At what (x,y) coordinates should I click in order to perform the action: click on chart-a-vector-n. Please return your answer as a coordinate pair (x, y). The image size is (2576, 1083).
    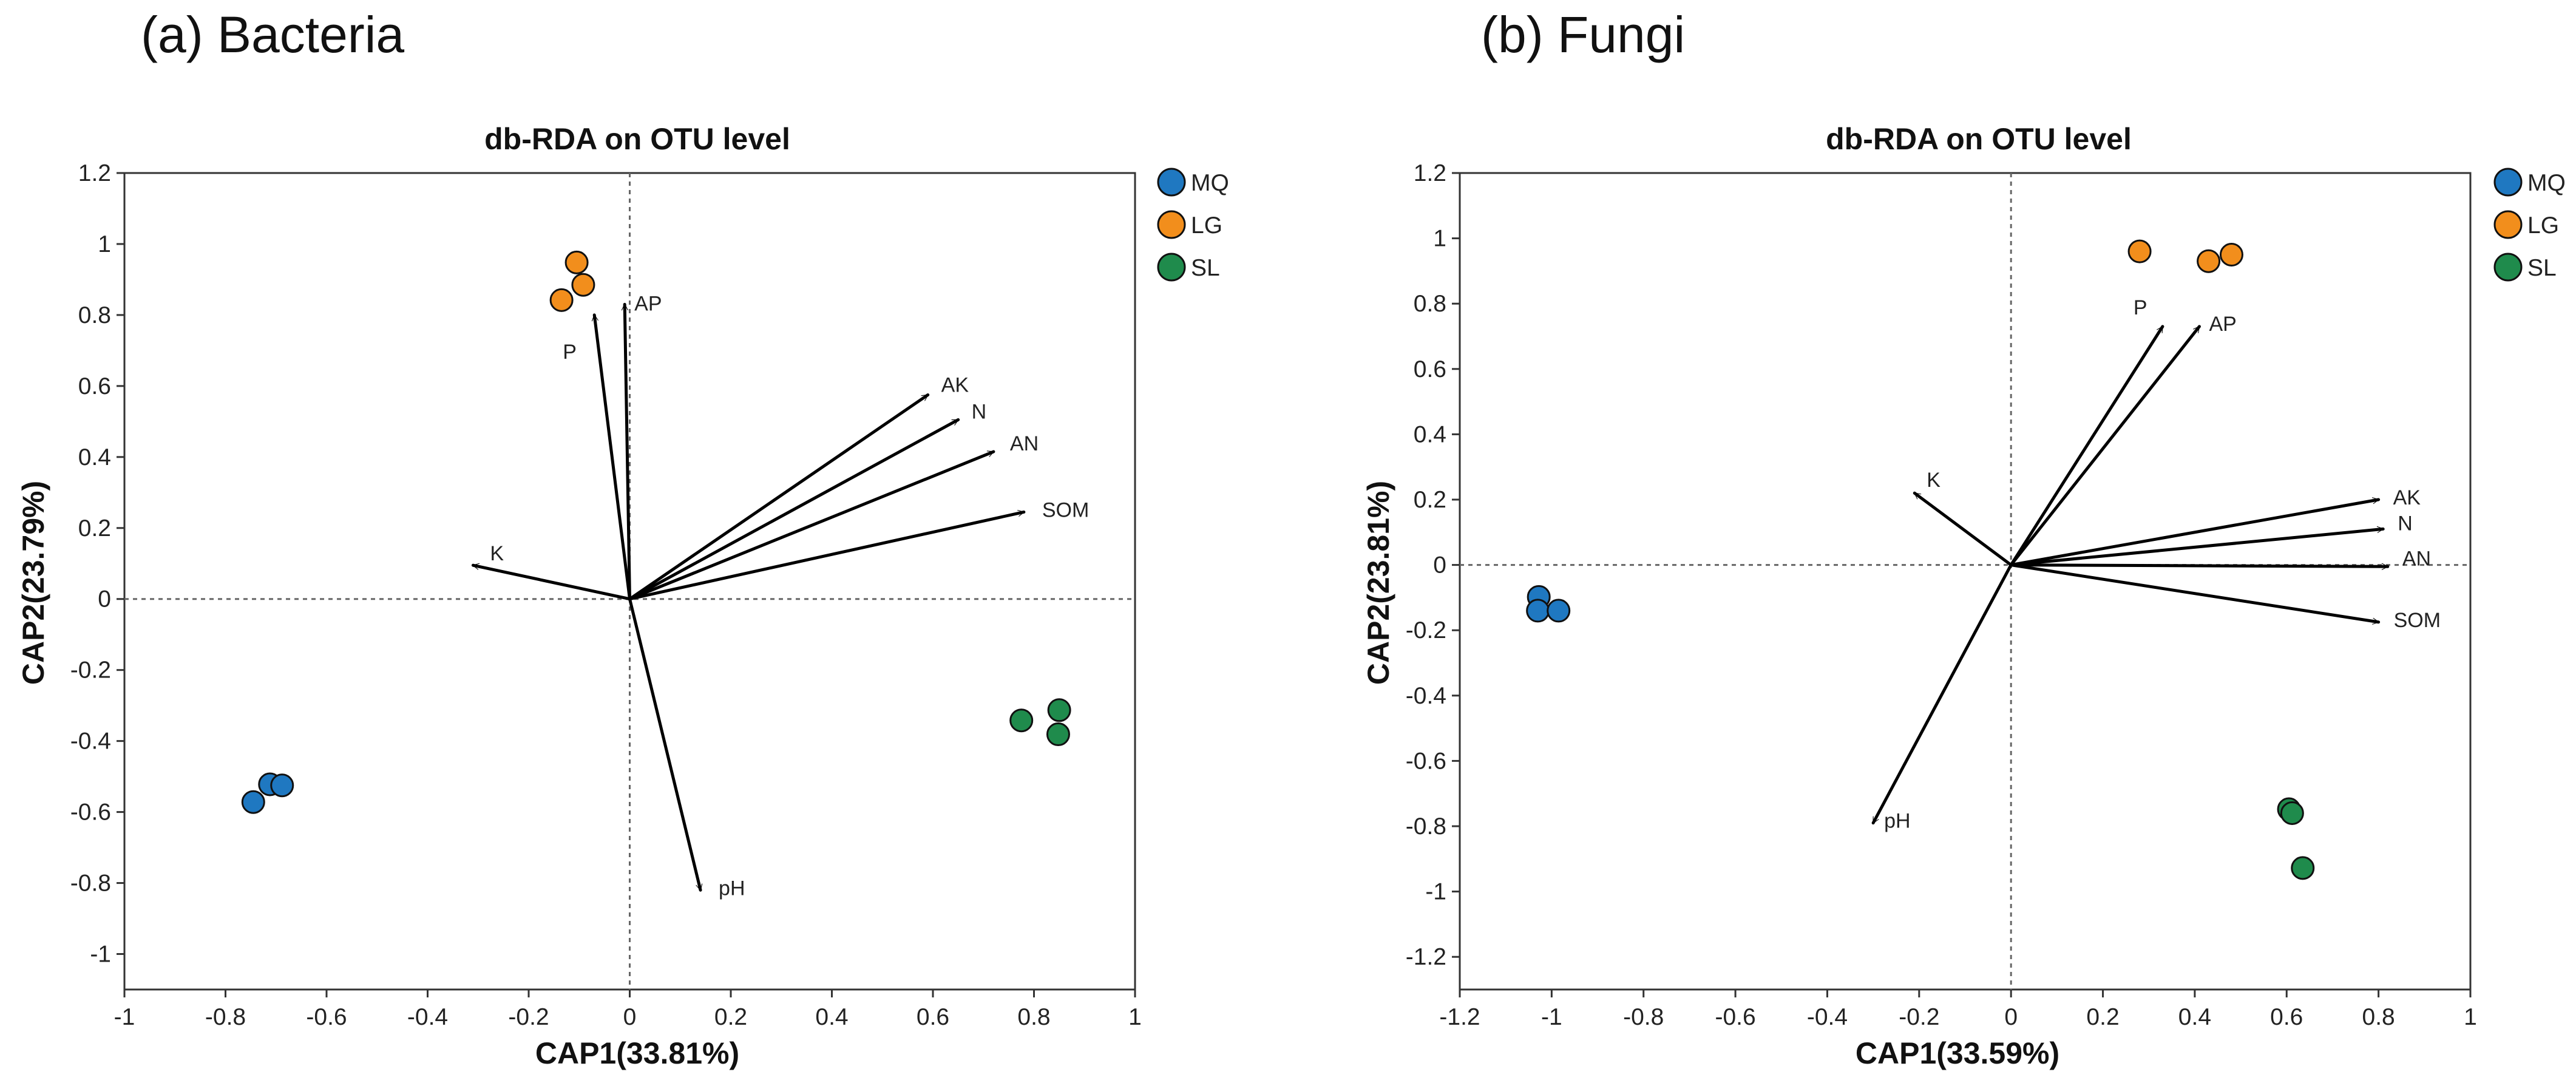
    Looking at the image, I should click on (794, 509).